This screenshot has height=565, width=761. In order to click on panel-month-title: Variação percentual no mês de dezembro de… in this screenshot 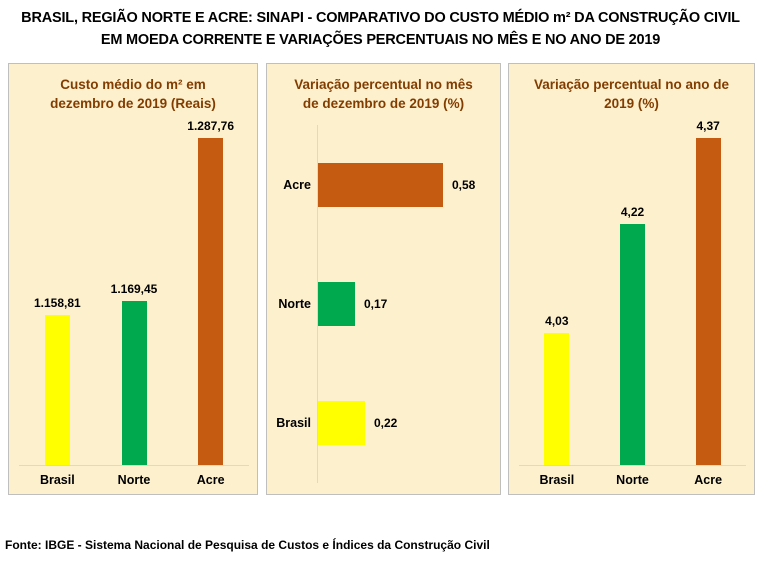, I will do `click(383, 94)`.